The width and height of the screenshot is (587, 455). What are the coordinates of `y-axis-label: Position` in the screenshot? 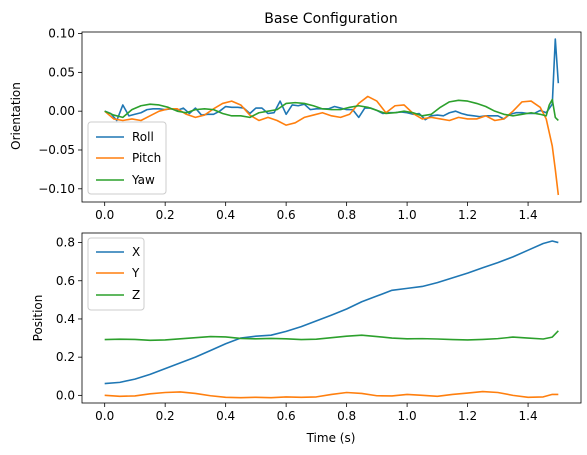 It's located at (38, 318).